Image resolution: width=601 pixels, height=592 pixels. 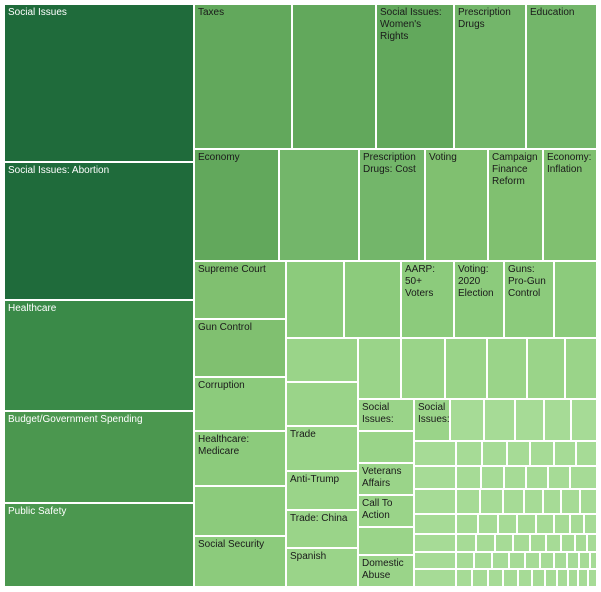 What do you see at coordinates (322, 448) in the screenshot?
I see `treemap-cell-trade: Trade` at bounding box center [322, 448].